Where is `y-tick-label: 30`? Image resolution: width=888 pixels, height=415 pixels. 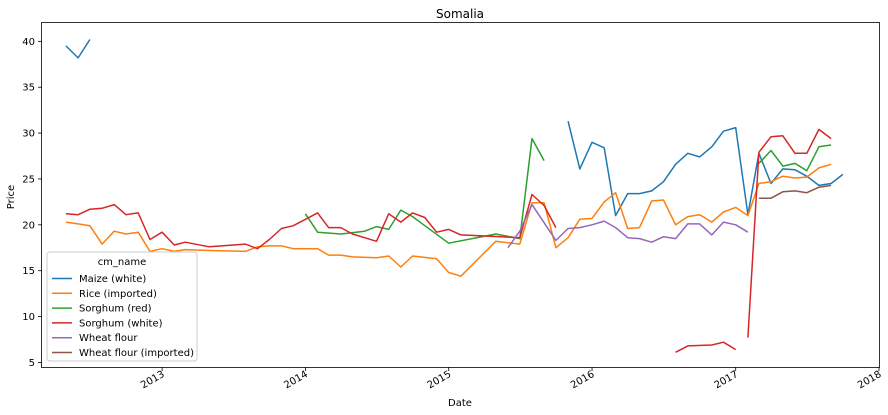 y-tick-label: 30 is located at coordinates (28, 134).